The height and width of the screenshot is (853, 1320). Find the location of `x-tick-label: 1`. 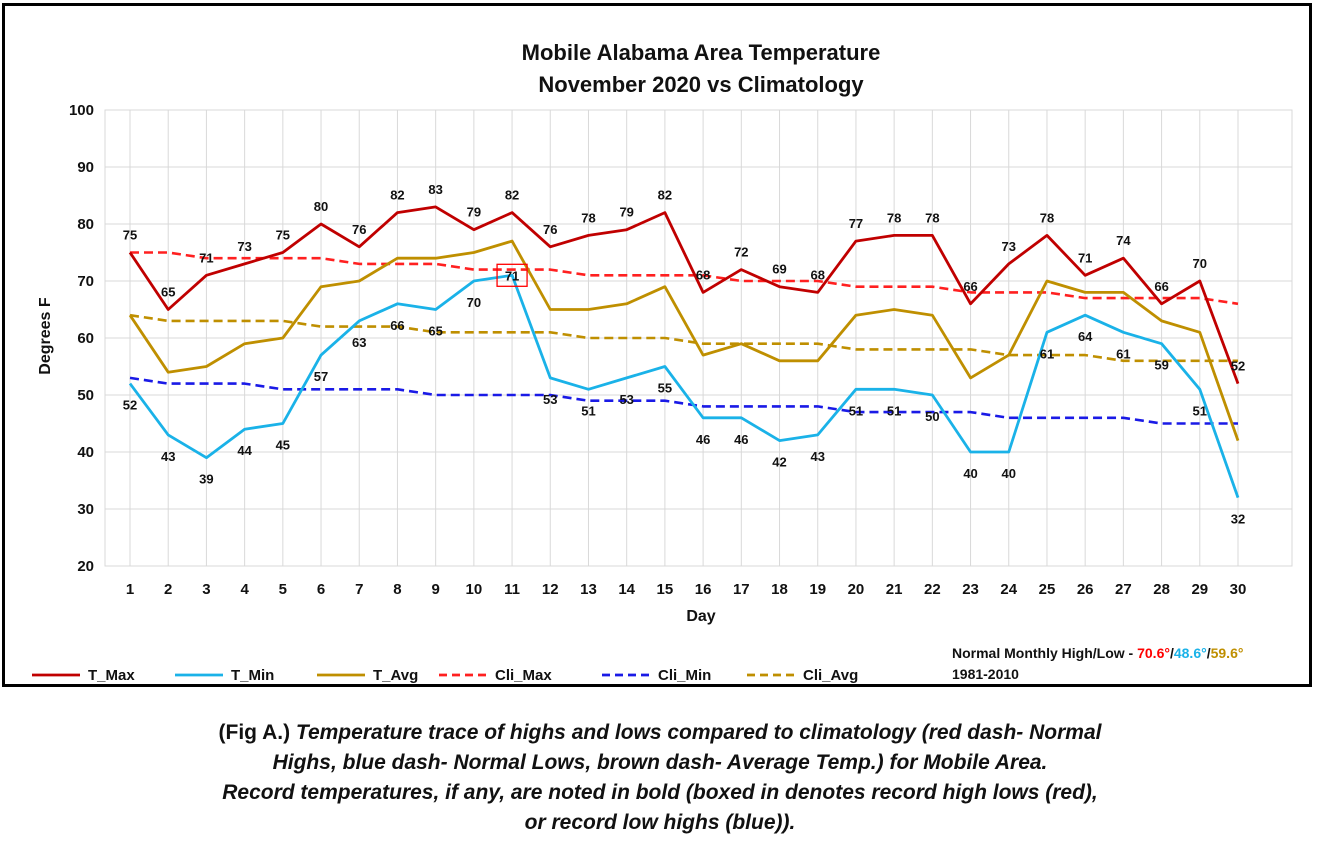

x-tick-label: 1 is located at coordinates (130, 589).